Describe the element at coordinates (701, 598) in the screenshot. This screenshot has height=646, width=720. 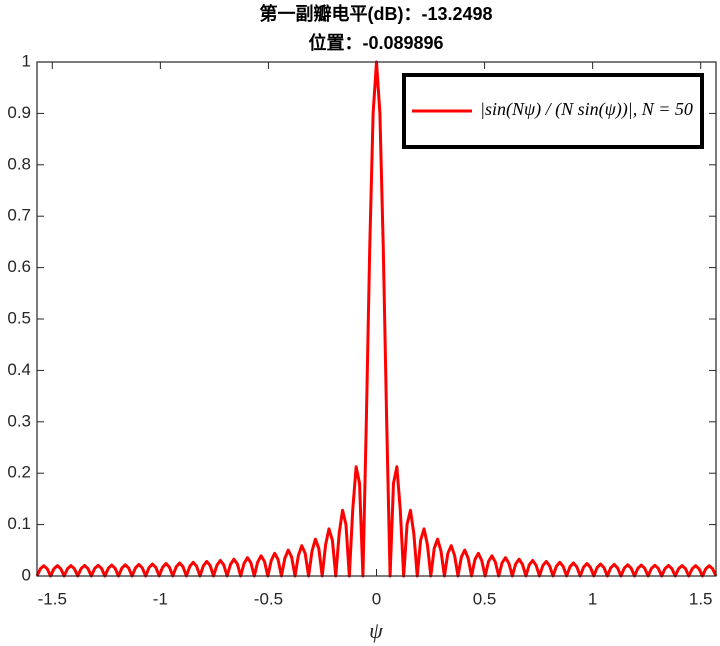
I see `x-tick-label: 1.5` at that location.